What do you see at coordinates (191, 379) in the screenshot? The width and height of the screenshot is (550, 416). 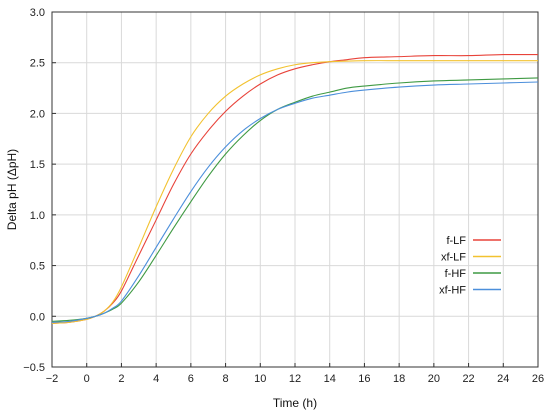 I see `x-tick-label: 6` at bounding box center [191, 379].